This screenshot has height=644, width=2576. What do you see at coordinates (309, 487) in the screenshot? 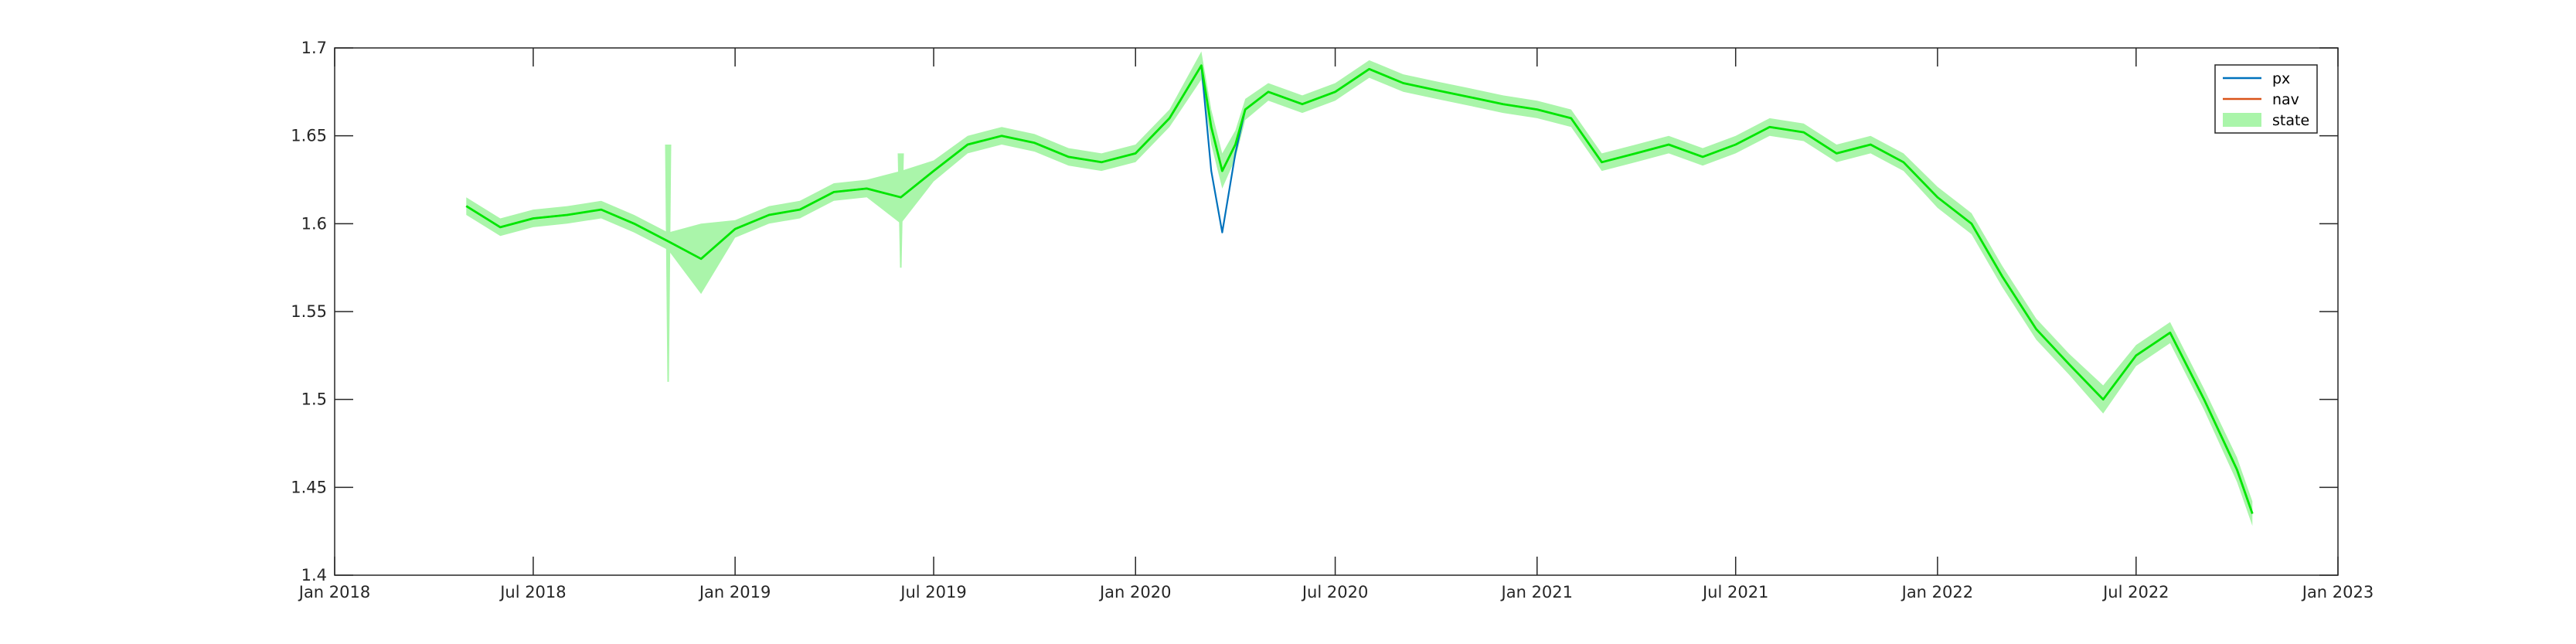
I see `y-tick-label: 1.45` at bounding box center [309, 487].